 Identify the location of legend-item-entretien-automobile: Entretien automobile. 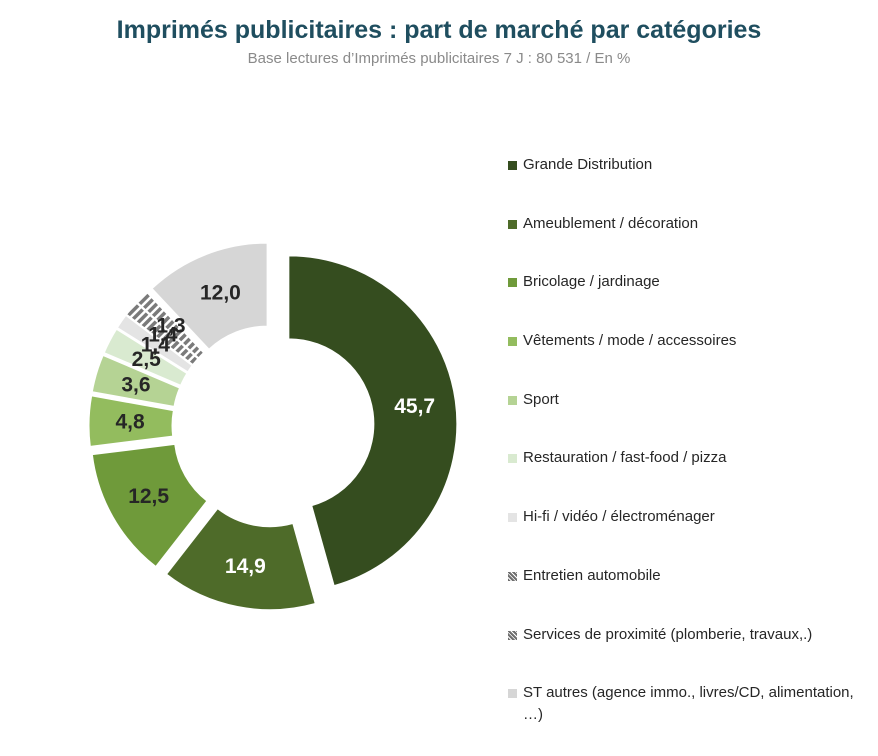
(688, 590).